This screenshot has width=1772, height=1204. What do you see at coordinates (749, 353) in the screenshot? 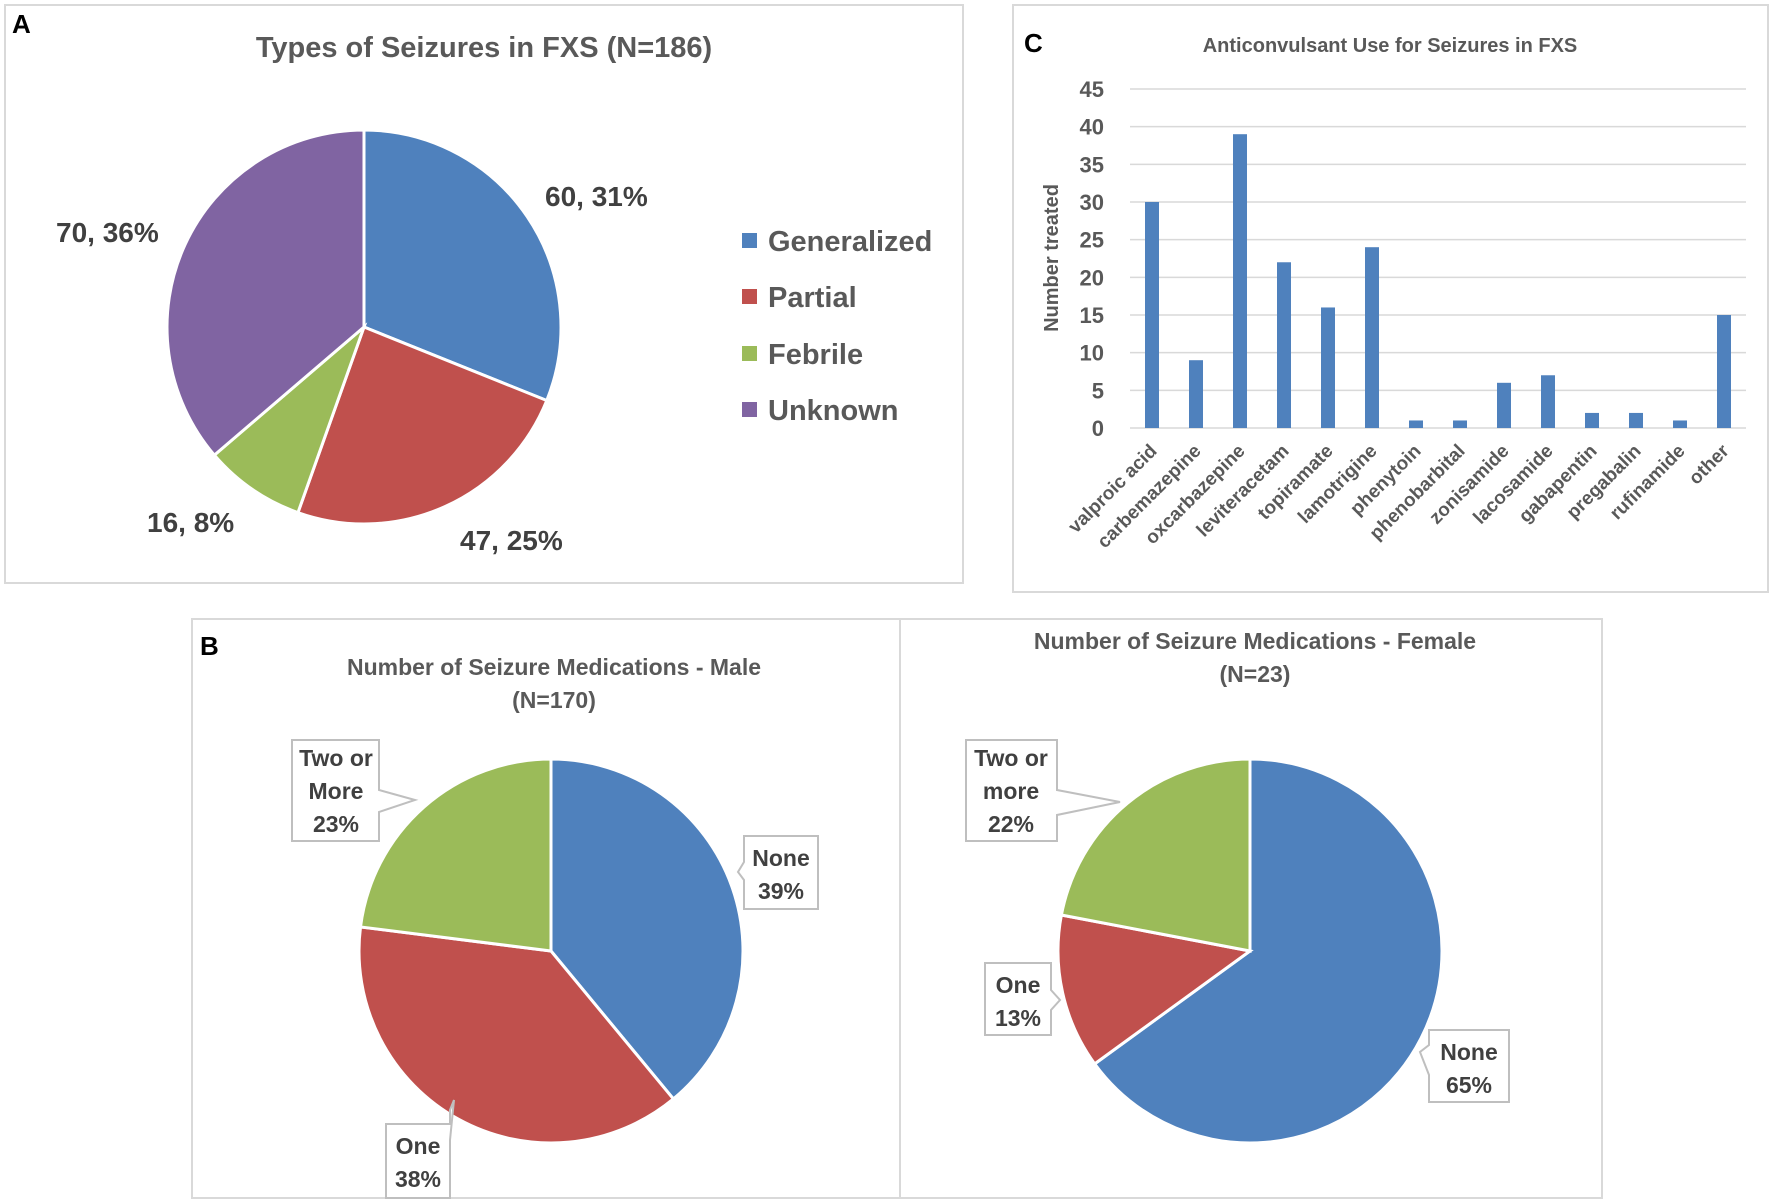
I see `legend-swatch-febrile` at bounding box center [749, 353].